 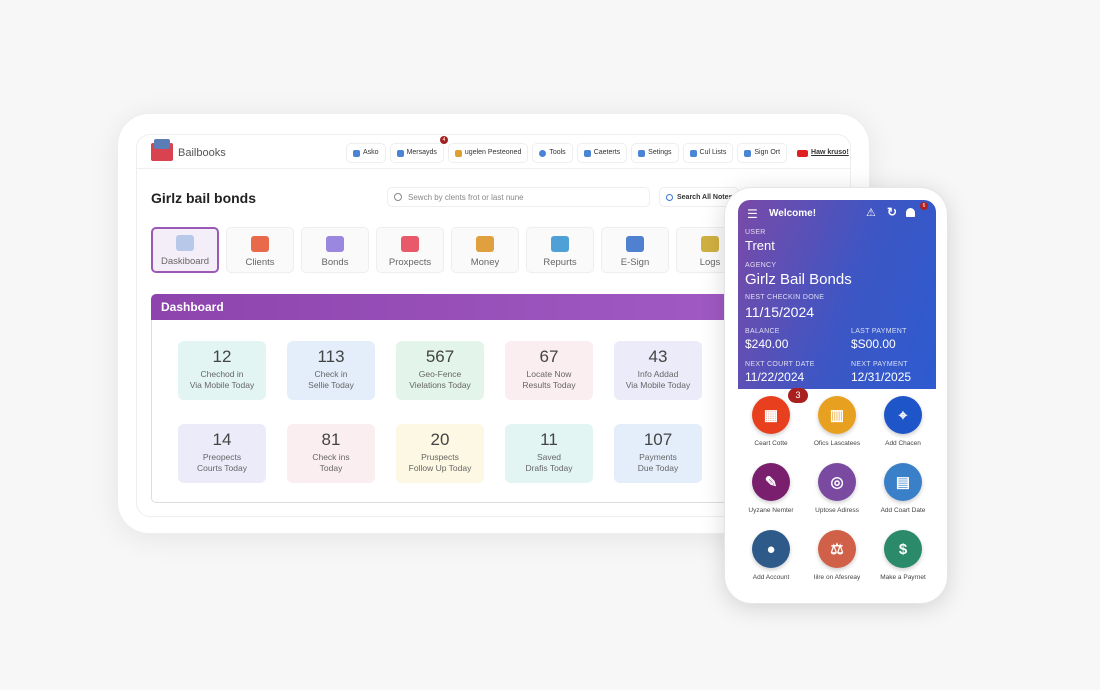 I want to click on tile-bonds: Bonds, so click(x=335, y=250).